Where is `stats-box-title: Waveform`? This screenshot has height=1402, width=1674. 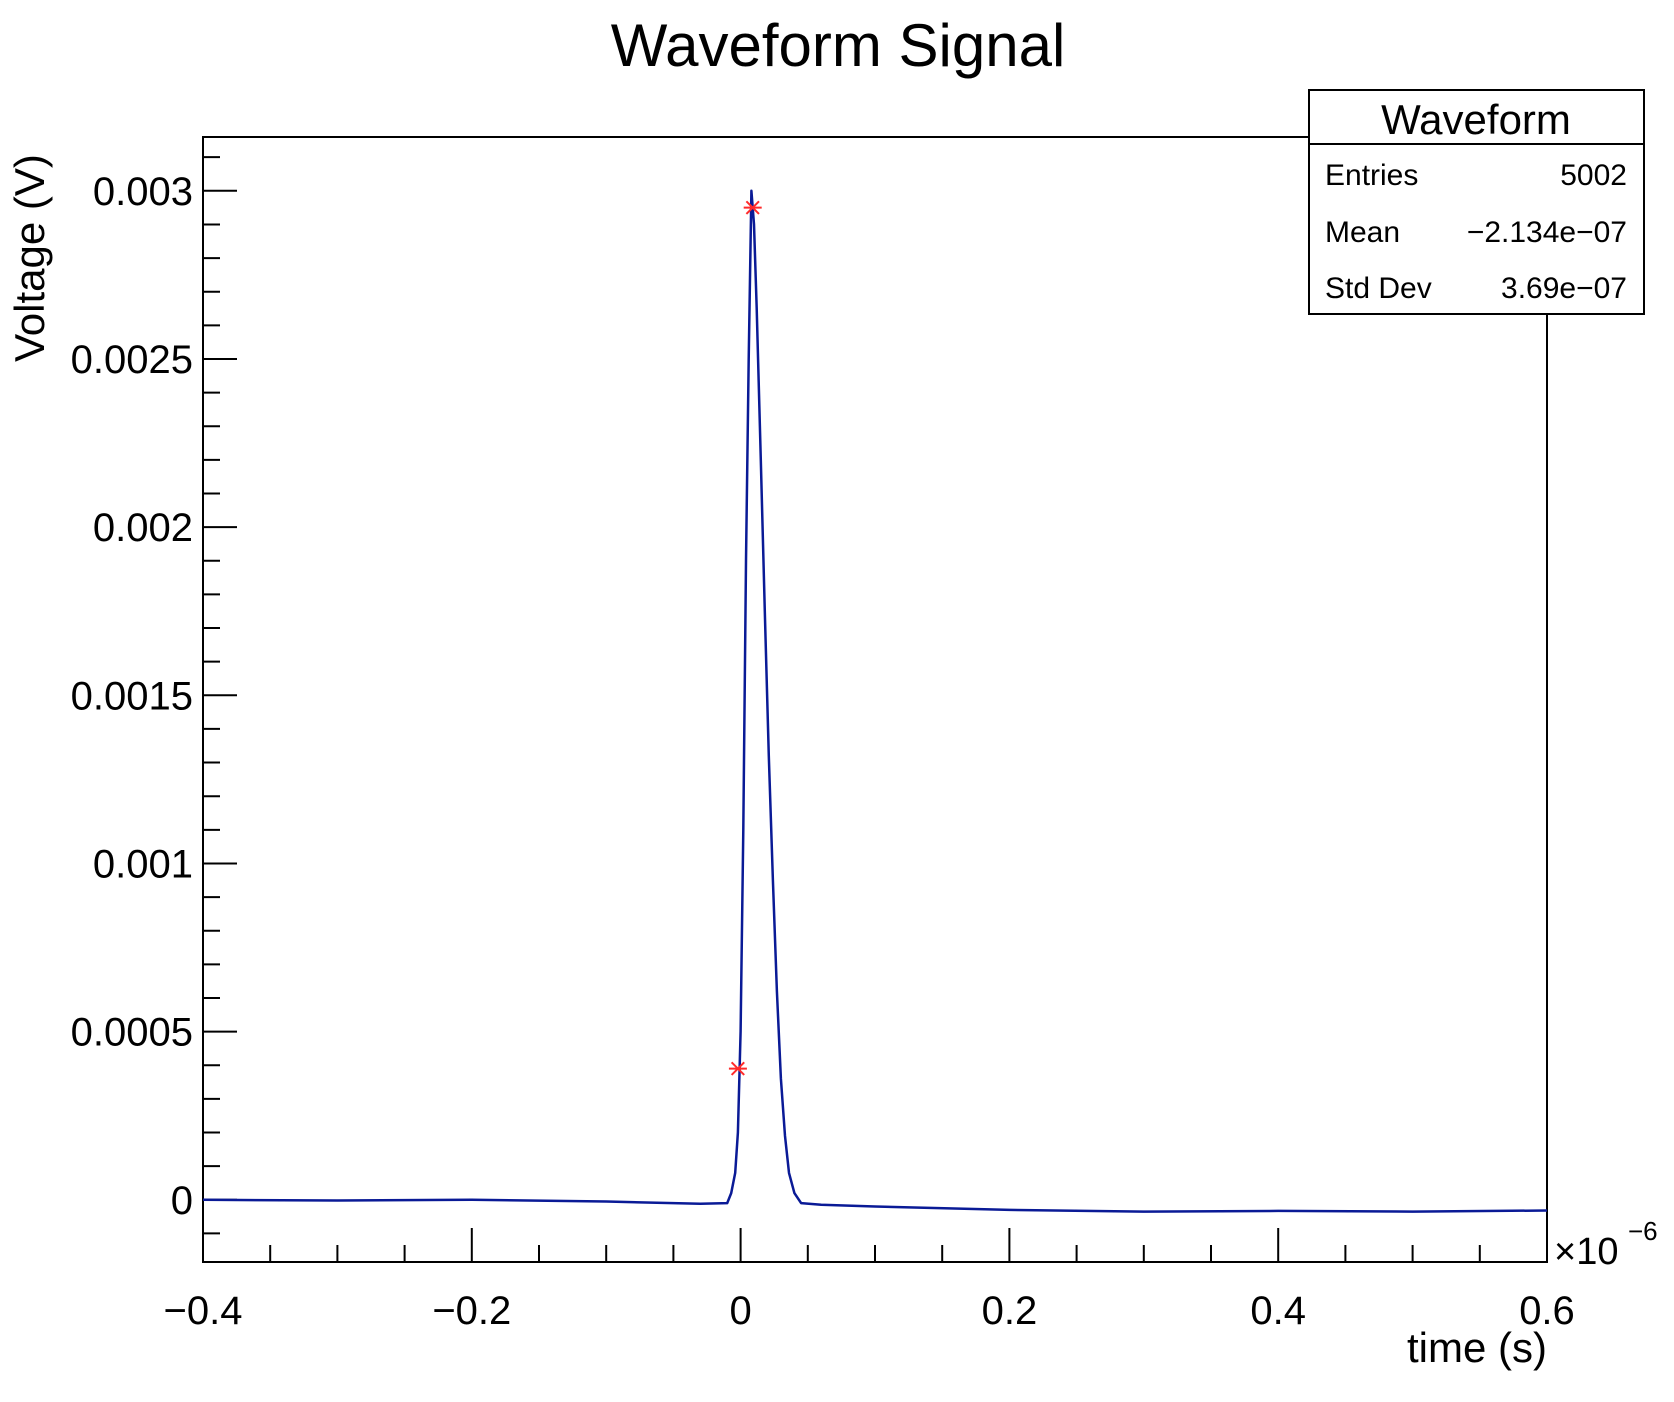 stats-box-title: Waveform is located at coordinates (1476, 119).